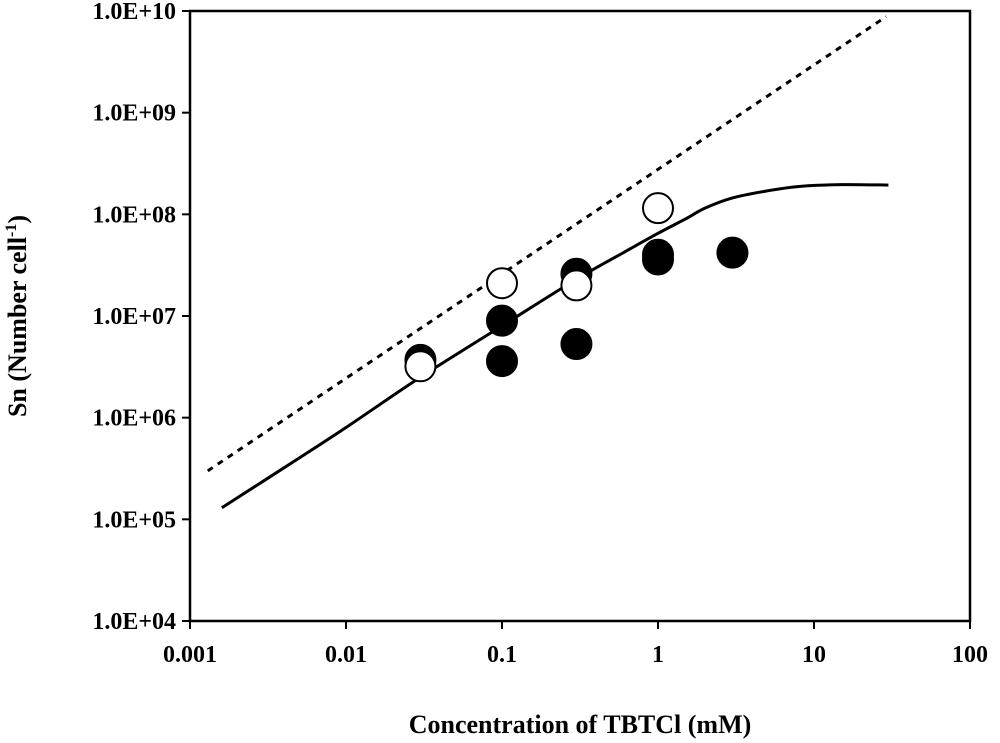 This screenshot has height=743, width=1000. What do you see at coordinates (580, 724) in the screenshot?
I see `x-axis-title: Concentration of TBTCl (mM)` at bounding box center [580, 724].